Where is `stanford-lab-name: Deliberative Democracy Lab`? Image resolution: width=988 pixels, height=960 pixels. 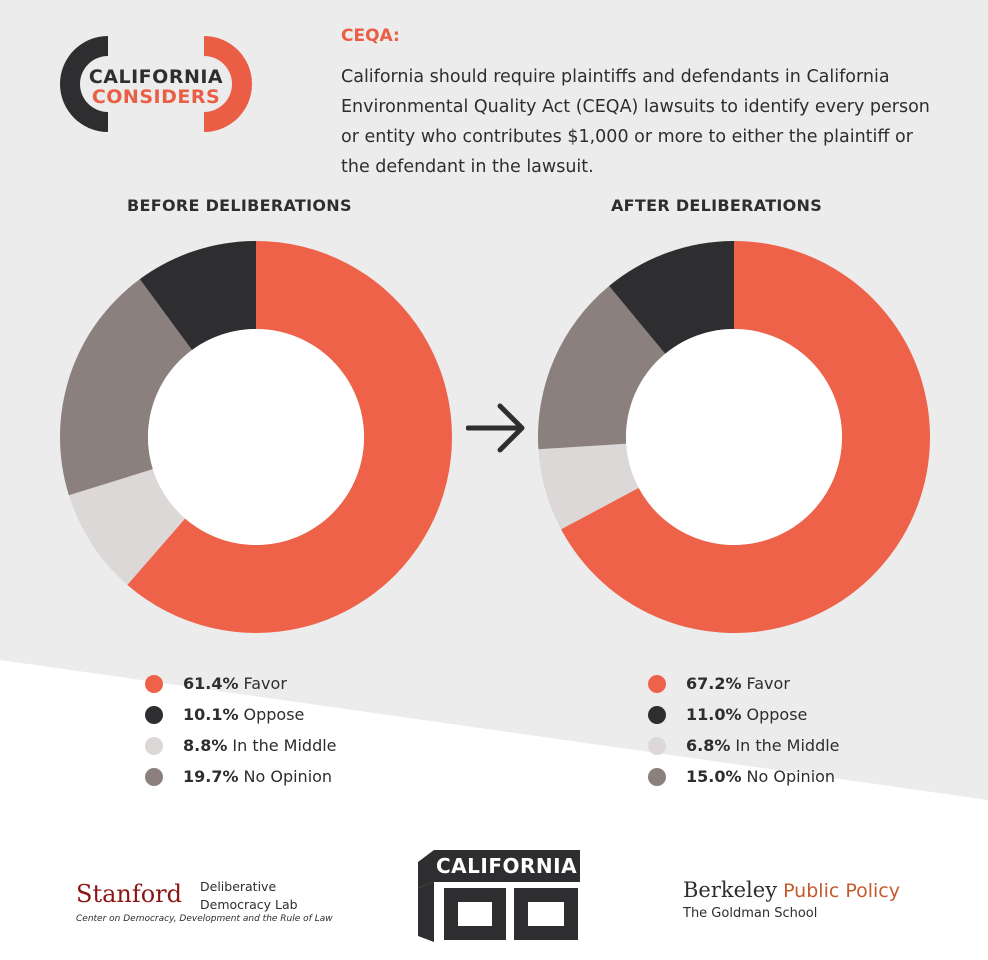
stanford-lab-name: Deliberative Democracy Lab is located at coordinates (249, 896).